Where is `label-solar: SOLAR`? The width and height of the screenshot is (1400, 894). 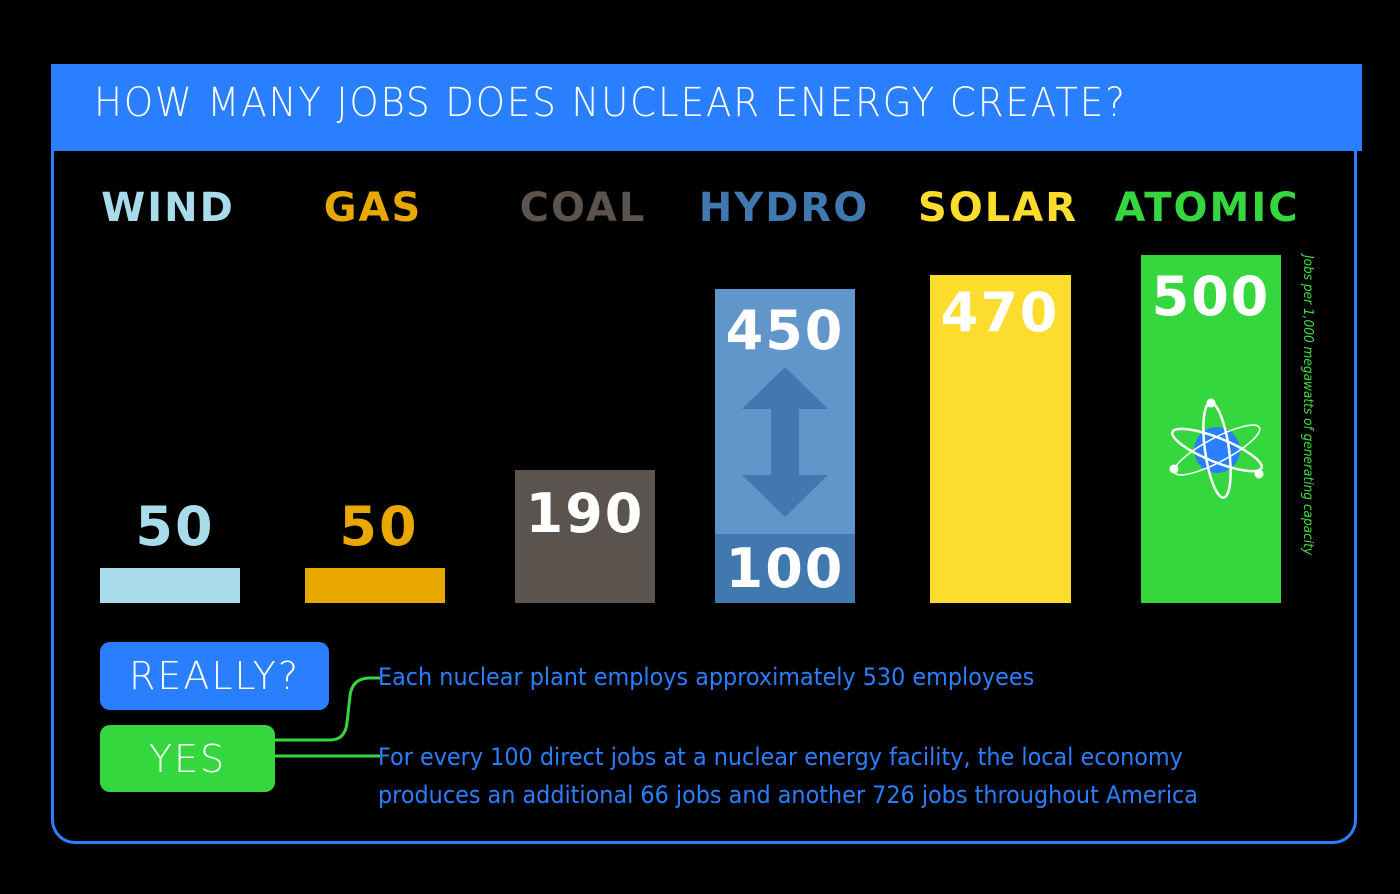 label-solar: SOLAR is located at coordinates (998, 208).